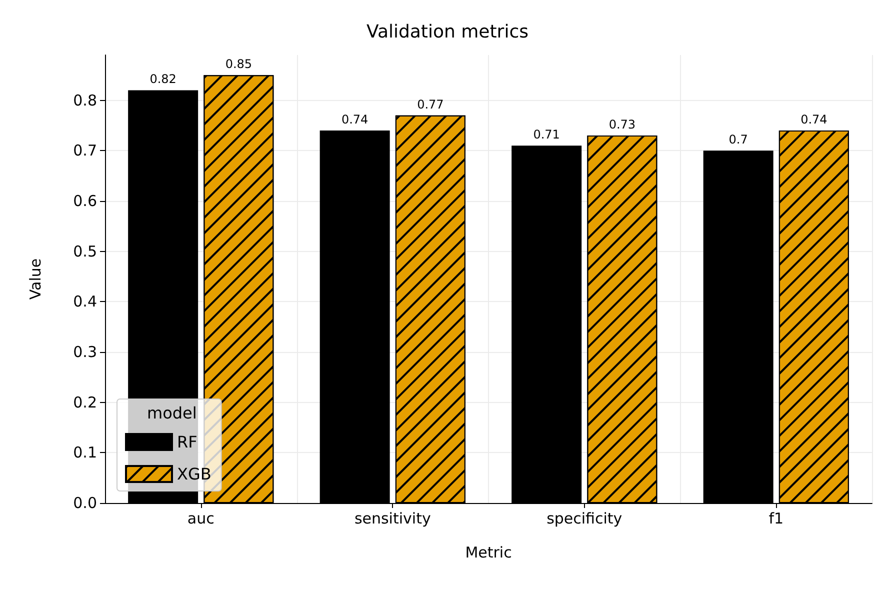 This screenshot has width=895, height=595. Describe the element at coordinates (85, 402) in the screenshot. I see `y-tick-label: 0.2` at that location.